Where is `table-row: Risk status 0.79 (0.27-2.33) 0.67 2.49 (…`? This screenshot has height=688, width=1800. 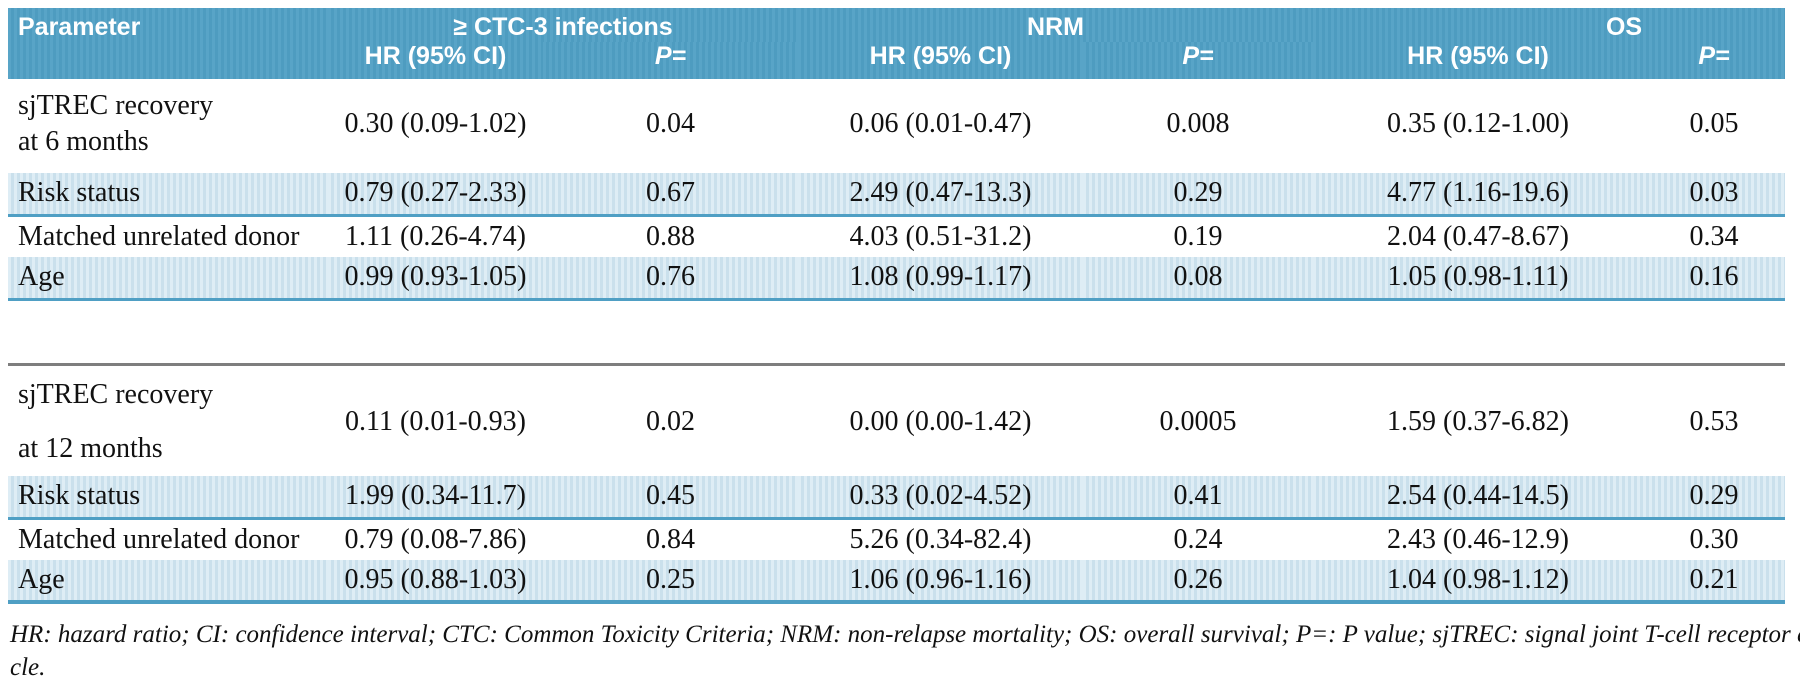 table-row: Risk status 0.79 (0.27-2.33) 0.67 2.49 (… is located at coordinates (897, 195).